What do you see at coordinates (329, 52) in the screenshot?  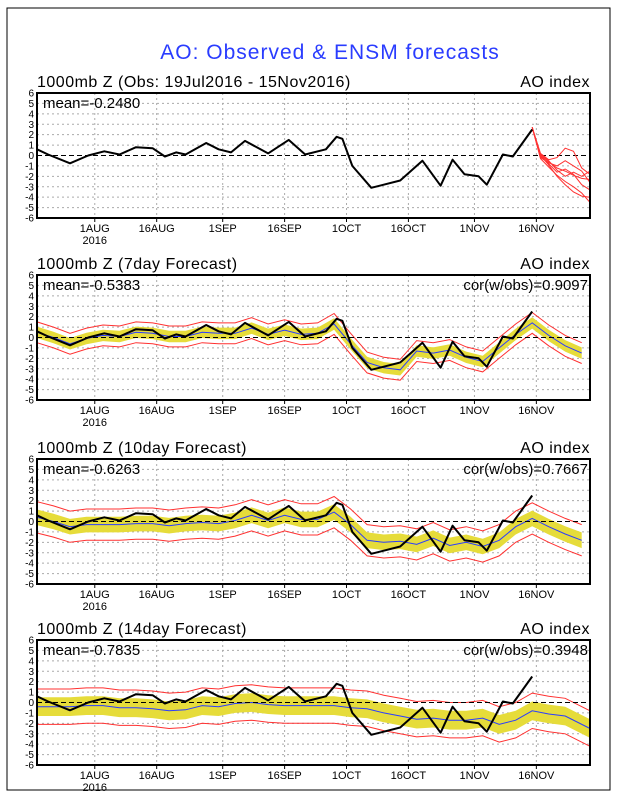 I see `chart-title: AO: Observed & ENSM forecasts` at bounding box center [329, 52].